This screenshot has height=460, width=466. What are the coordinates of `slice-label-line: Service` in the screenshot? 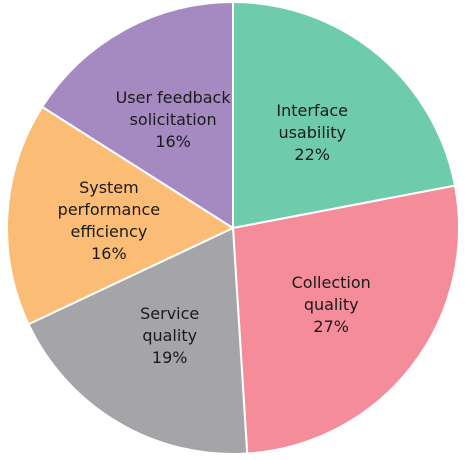 It's located at (169, 313).